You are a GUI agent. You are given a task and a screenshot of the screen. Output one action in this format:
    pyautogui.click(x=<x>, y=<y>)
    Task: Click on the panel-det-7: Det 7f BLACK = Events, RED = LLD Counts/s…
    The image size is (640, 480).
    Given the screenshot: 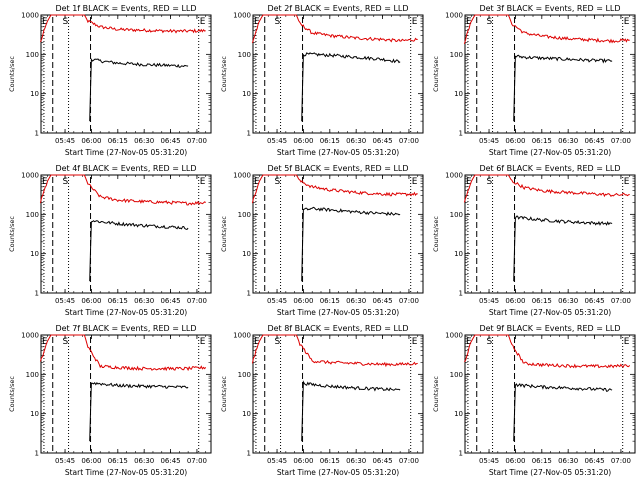 What is the action you would take?
    pyautogui.click(x=110, y=400)
    